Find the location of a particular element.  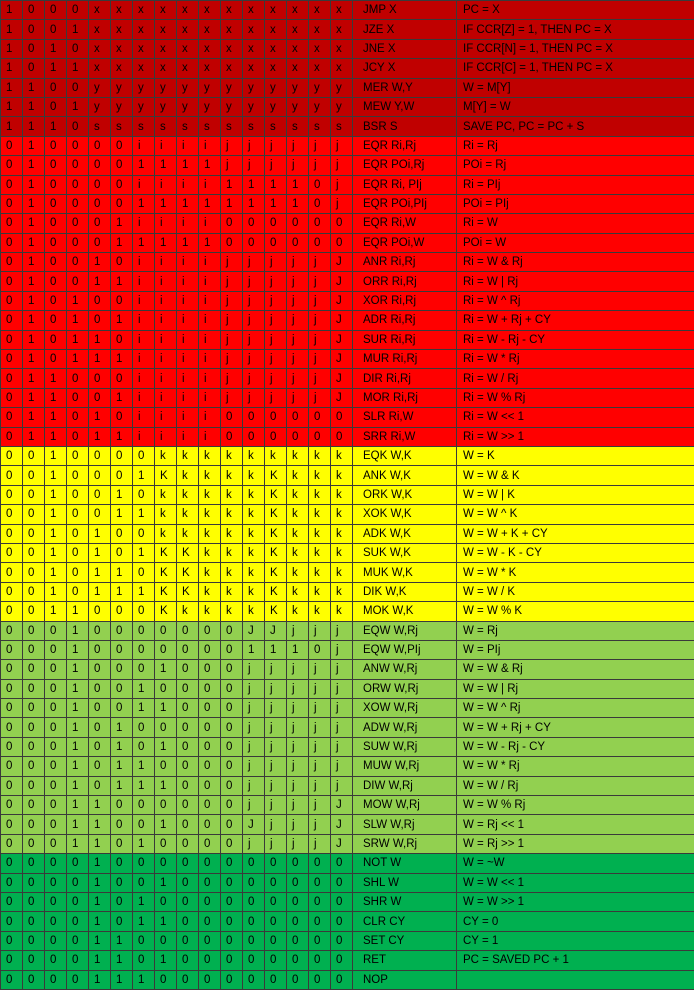

operation-cell: Ri = W is located at coordinates (575, 223).